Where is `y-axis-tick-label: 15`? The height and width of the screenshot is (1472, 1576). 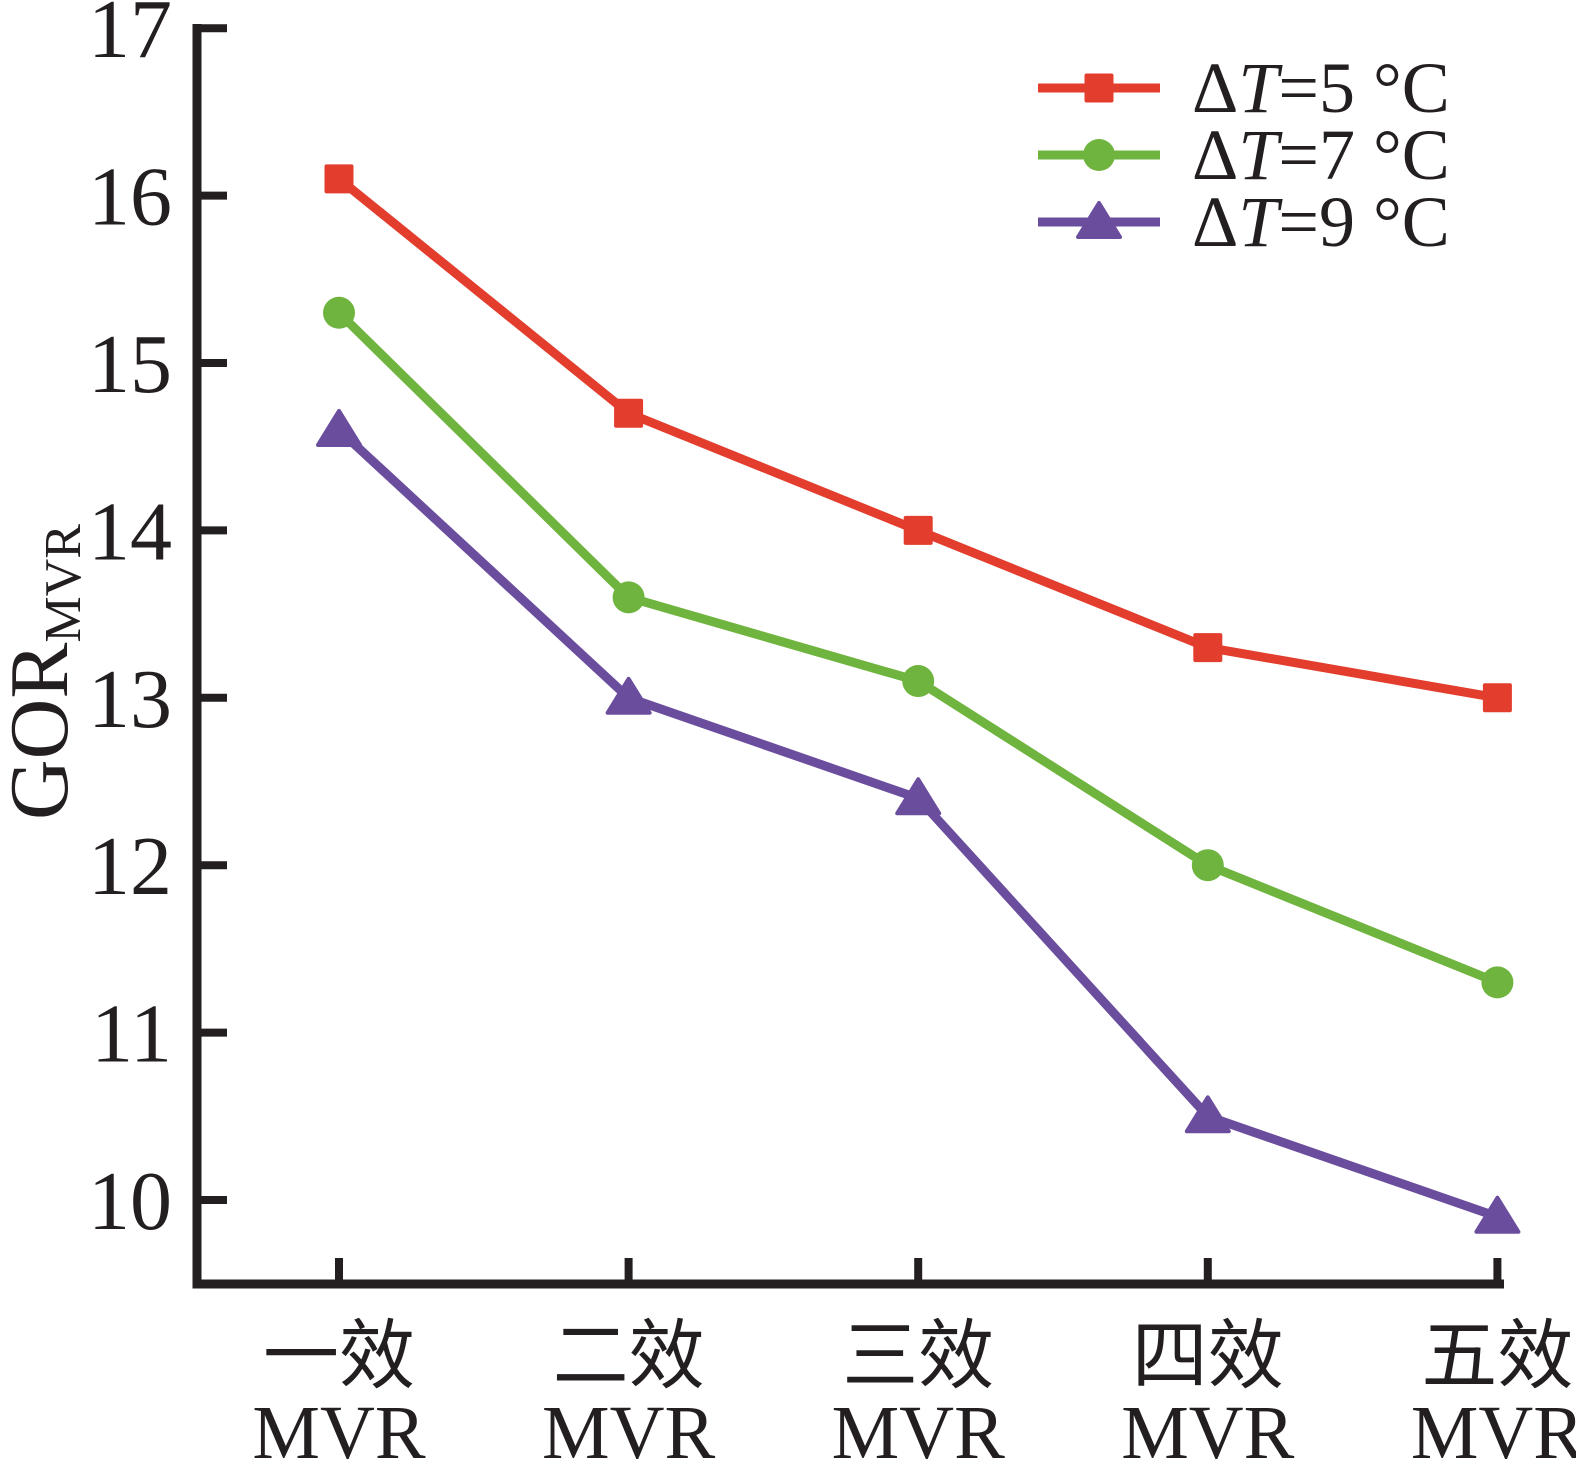 y-axis-tick-label: 15 is located at coordinates (130, 364).